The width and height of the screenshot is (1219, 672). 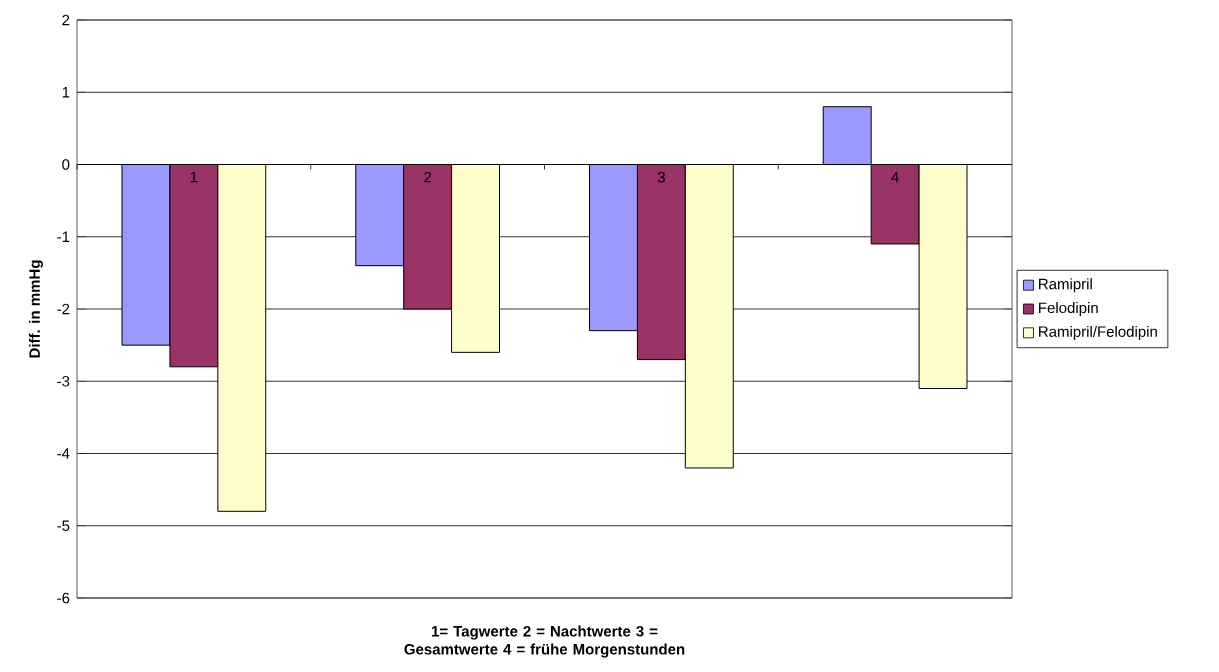 I want to click on x-axis-title: 1= Tagwerte 2 = Nachtwerte 3 = Gesamtwerte 4 = frühe Morgenstunden, so click(x=544, y=641).